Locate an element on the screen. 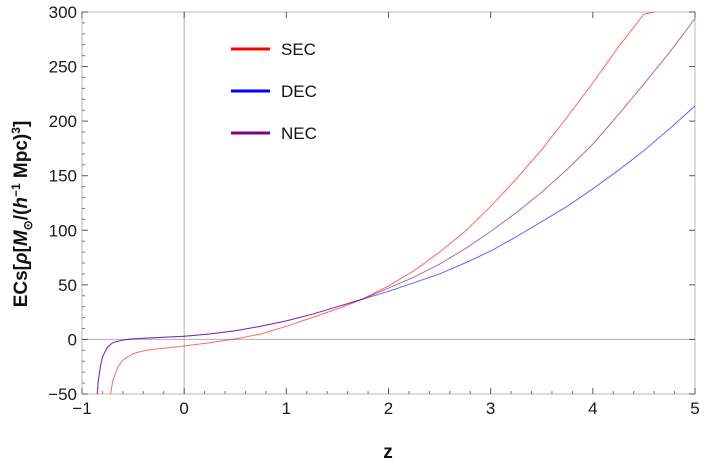 Image resolution: width=706 pixels, height=467 pixels. y-tick-label: −50 is located at coordinates (62, 394).